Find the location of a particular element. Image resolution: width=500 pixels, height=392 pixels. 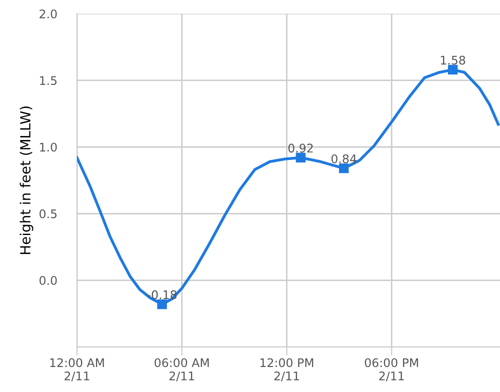

y-tick-label: 1.0 is located at coordinates (48, 147).